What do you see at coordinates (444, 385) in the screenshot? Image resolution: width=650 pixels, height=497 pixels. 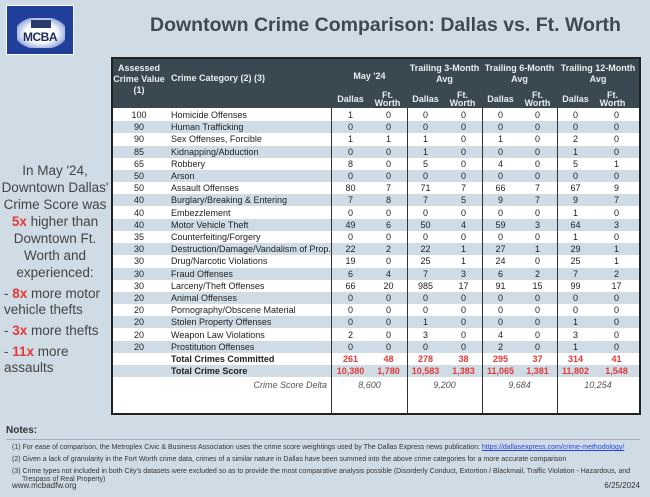 I see `delta-value: 9,200` at bounding box center [444, 385].